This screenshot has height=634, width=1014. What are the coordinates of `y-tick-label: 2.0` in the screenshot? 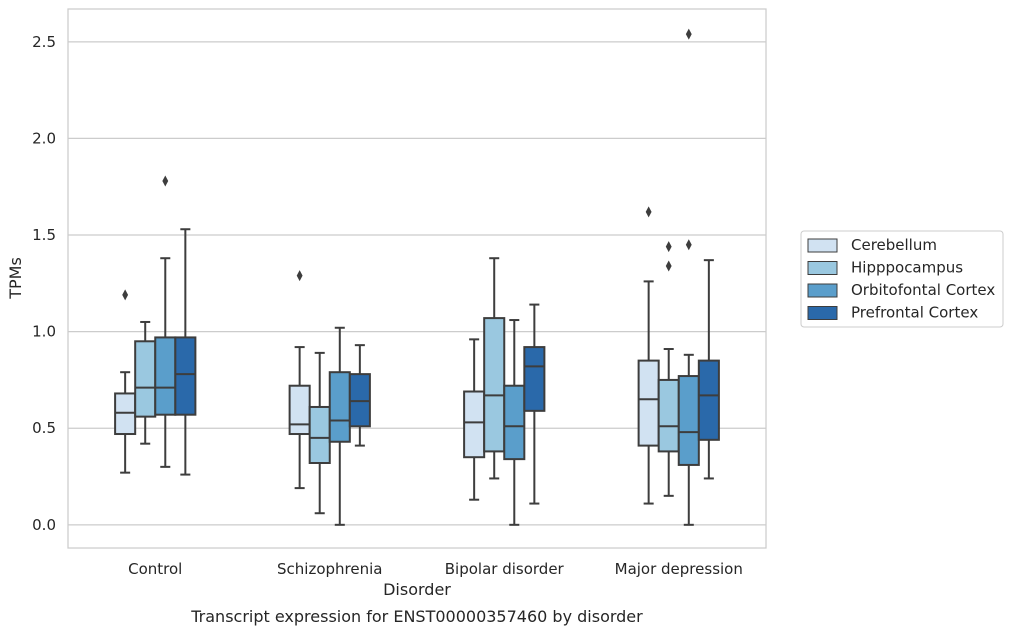 It's located at (44, 138).